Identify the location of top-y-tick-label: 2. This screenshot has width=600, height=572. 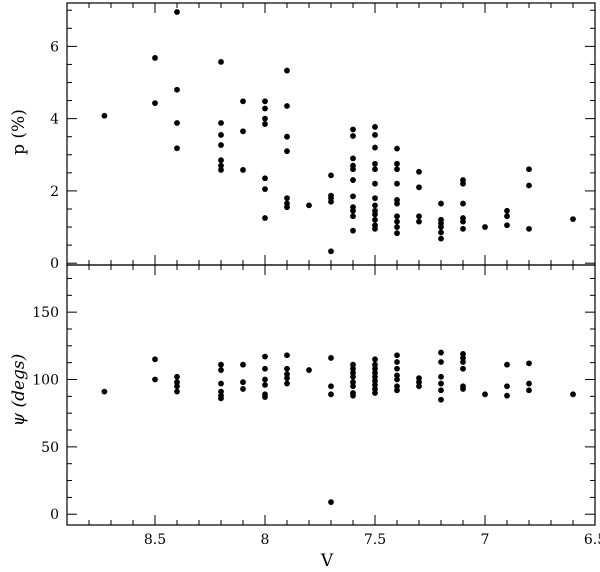
(54, 192).